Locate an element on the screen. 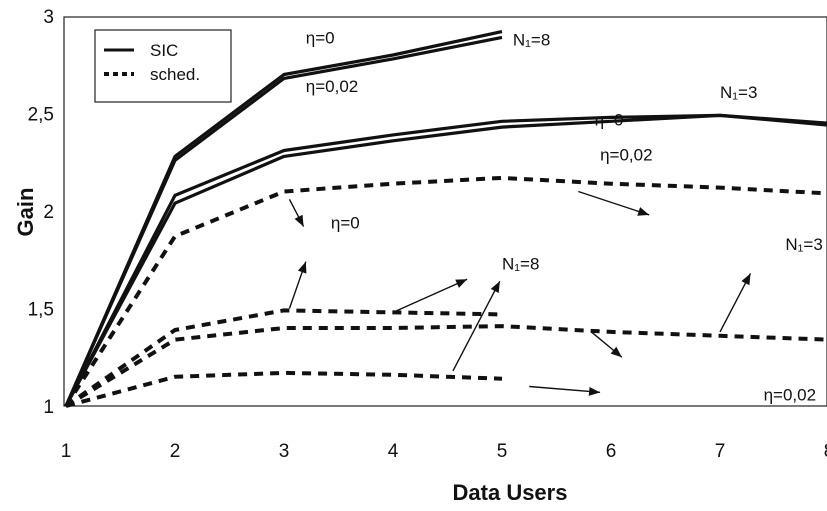  curve-annotation-8: N₁=8 is located at coordinates (520, 264).